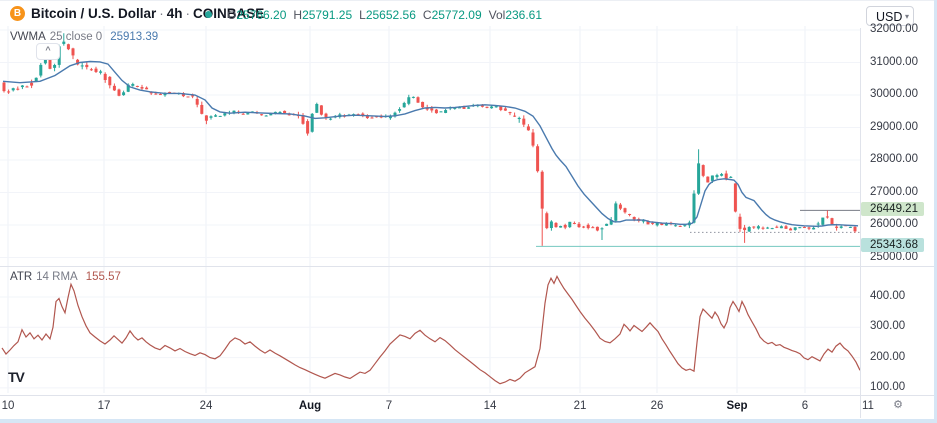 The image size is (937, 423). What do you see at coordinates (208, 14) in the screenshot?
I see `market-status-dot` at bounding box center [208, 14].